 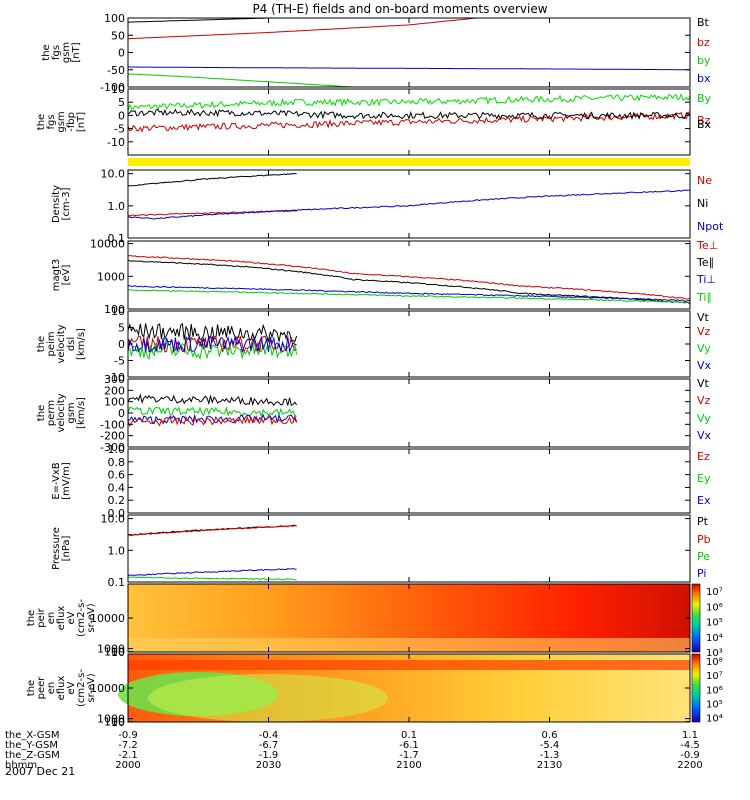 I want to click on y-axis-label-line: [nT], so click(x=81, y=122).